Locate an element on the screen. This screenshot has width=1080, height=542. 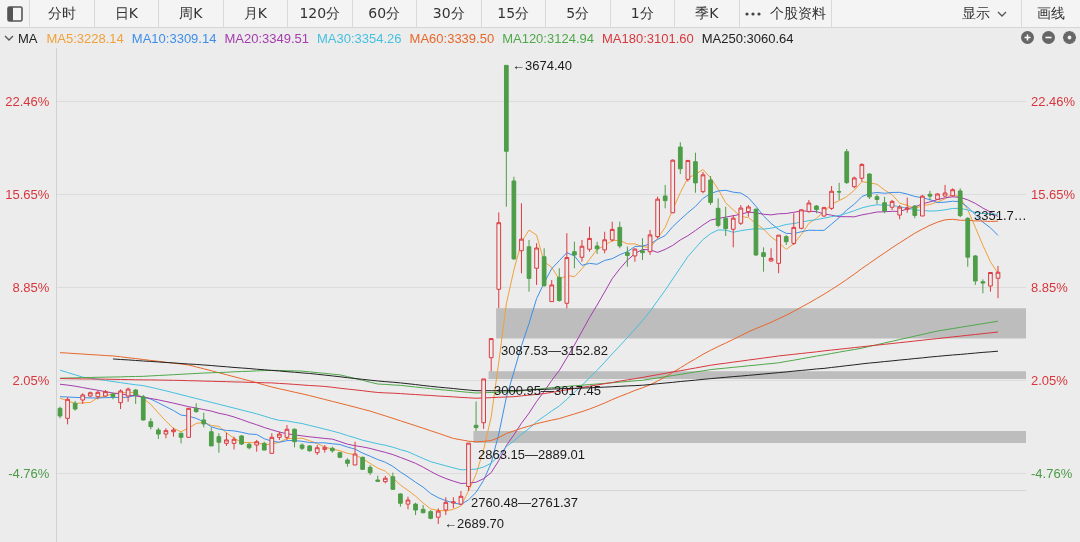
text: 季K is located at coordinates (707, 13).